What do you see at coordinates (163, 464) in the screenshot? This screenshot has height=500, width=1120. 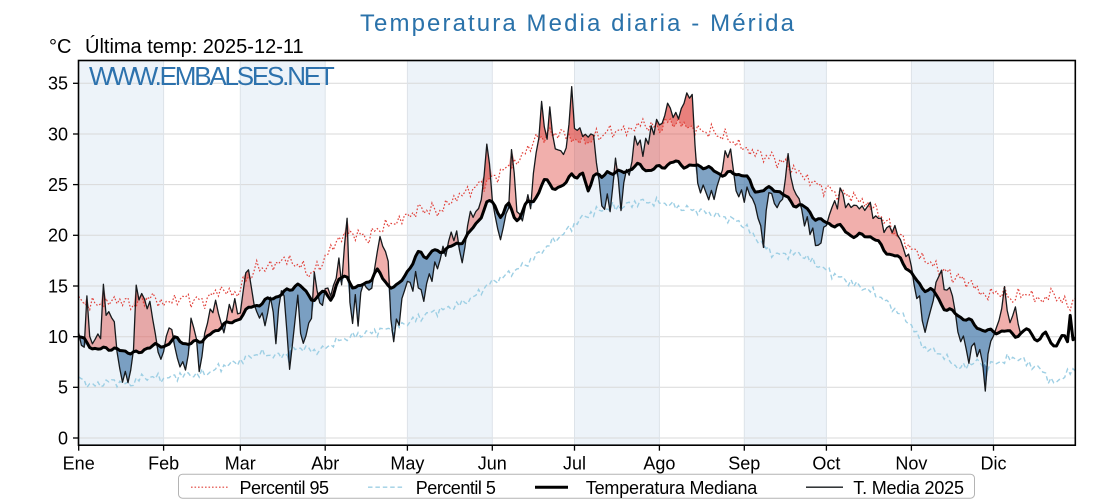 I see `svg-text: Feb` at bounding box center [163, 464].